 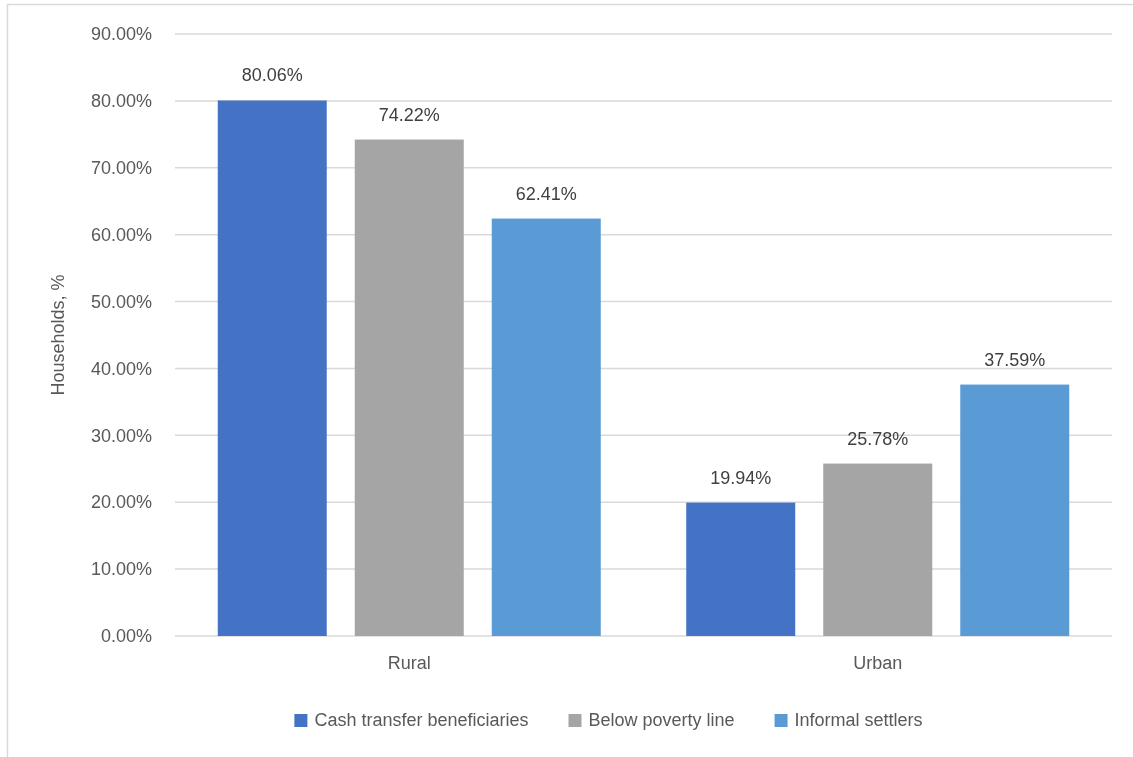 What do you see at coordinates (58, 335) in the screenshot?
I see `y-axis-title: Households, %` at bounding box center [58, 335].